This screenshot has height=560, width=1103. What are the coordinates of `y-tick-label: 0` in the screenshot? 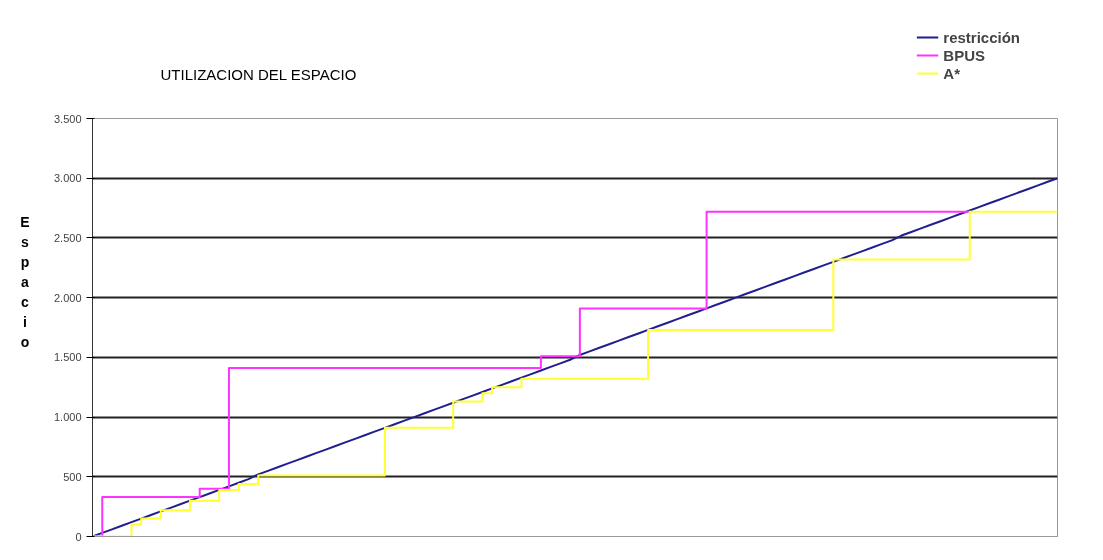 It's located at (78, 536).